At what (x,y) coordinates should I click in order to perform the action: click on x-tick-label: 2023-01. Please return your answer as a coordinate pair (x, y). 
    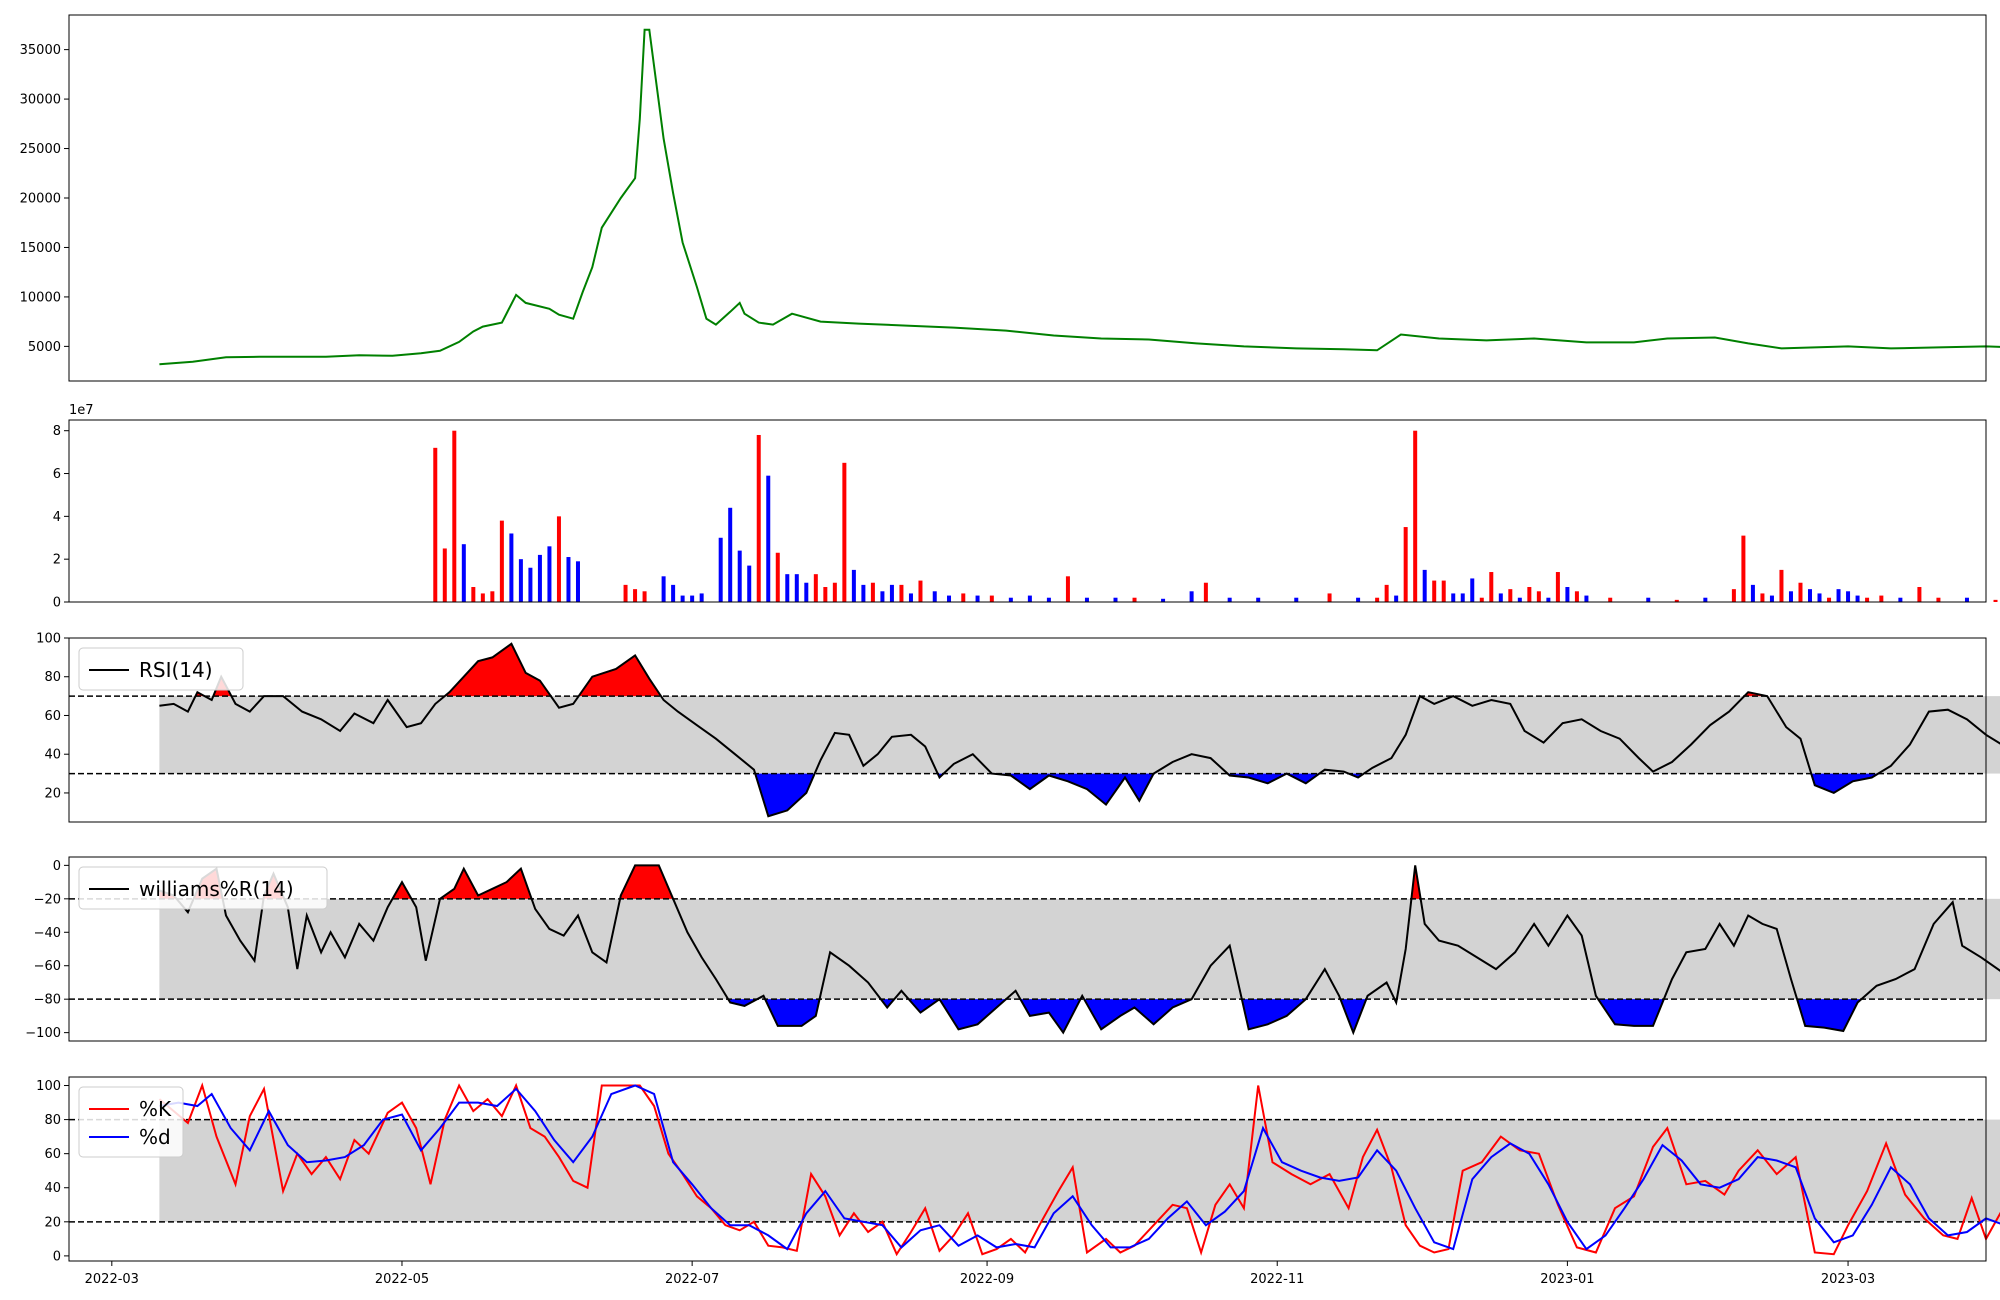
    Looking at the image, I should click on (1567, 1279).